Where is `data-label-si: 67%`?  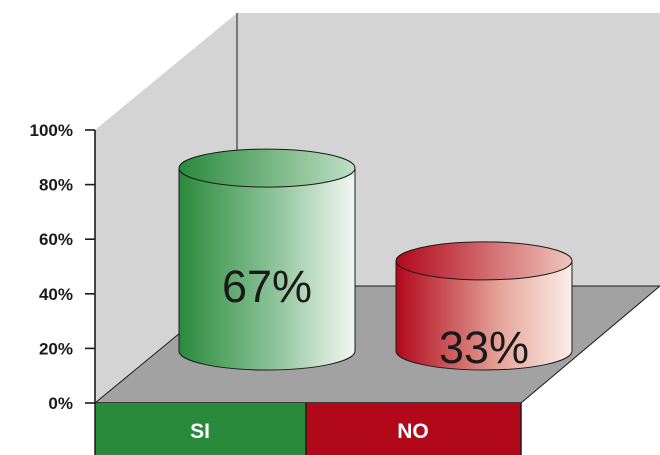 data-label-si: 67% is located at coordinates (267, 286).